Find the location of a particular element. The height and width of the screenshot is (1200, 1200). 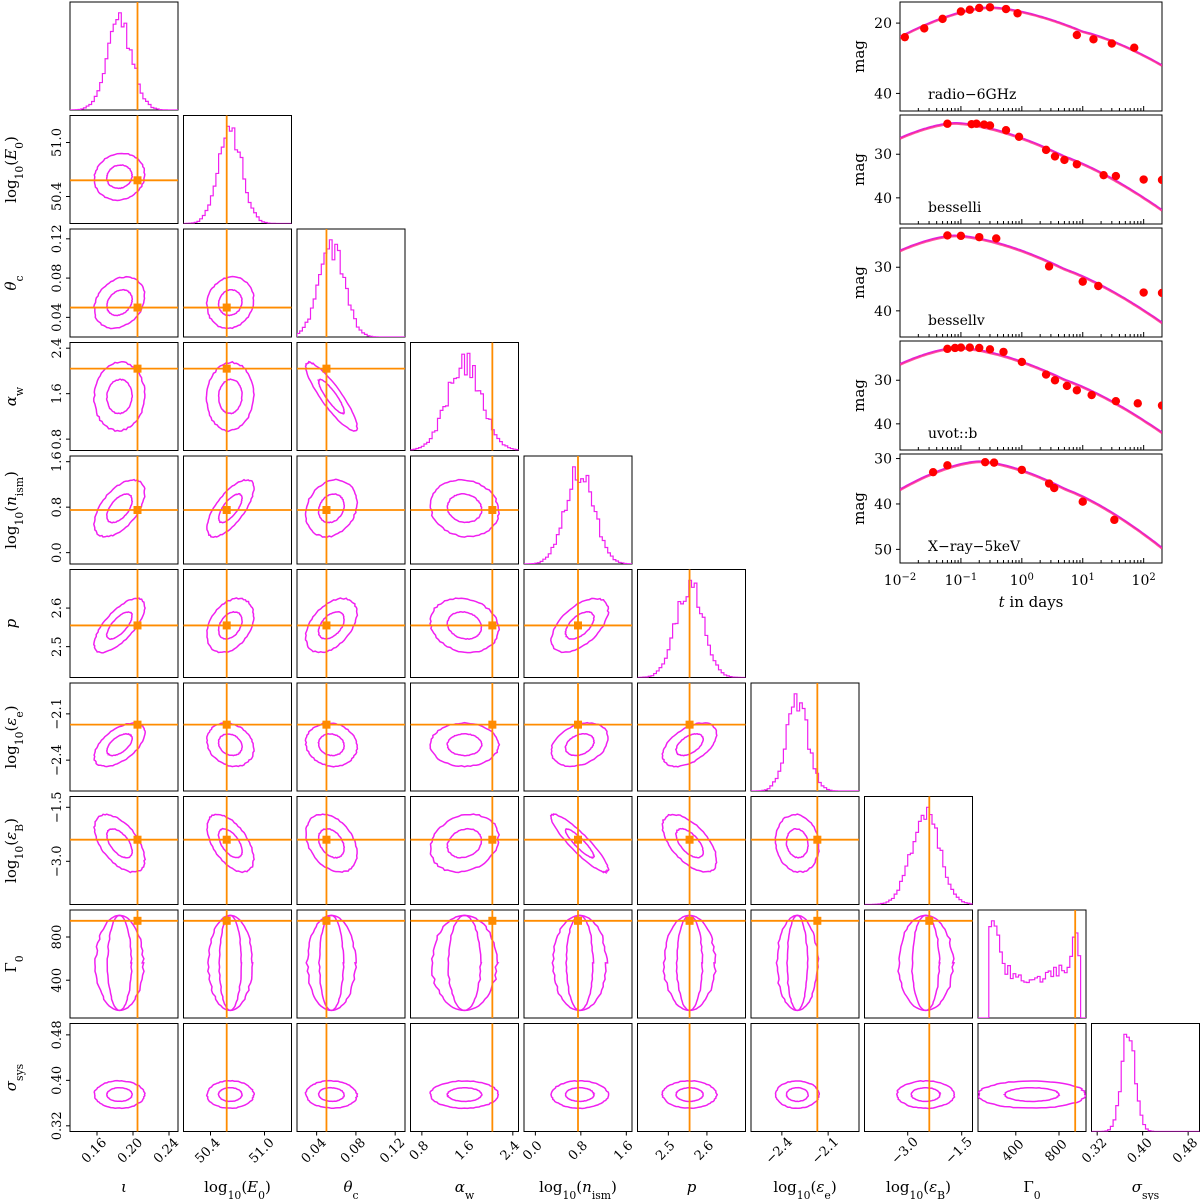

histogram-alpha_w is located at coordinates (464, 401).